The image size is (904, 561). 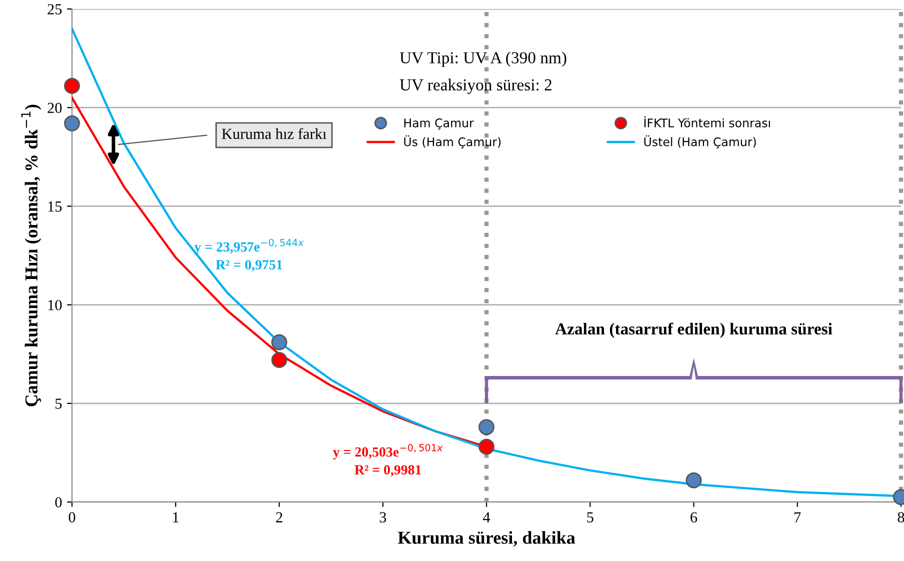 What do you see at coordinates (279, 517) in the screenshot?
I see `x-tick-label: 2` at bounding box center [279, 517].